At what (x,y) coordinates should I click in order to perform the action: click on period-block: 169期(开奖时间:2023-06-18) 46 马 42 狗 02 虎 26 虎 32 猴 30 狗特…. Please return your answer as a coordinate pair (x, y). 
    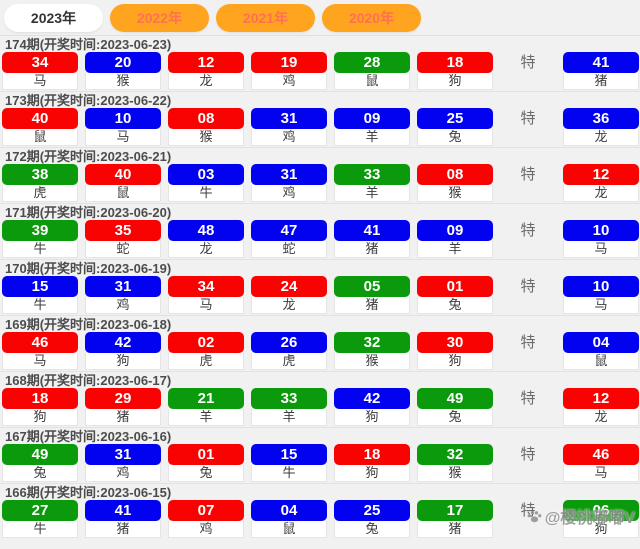
    Looking at the image, I should click on (320, 343).